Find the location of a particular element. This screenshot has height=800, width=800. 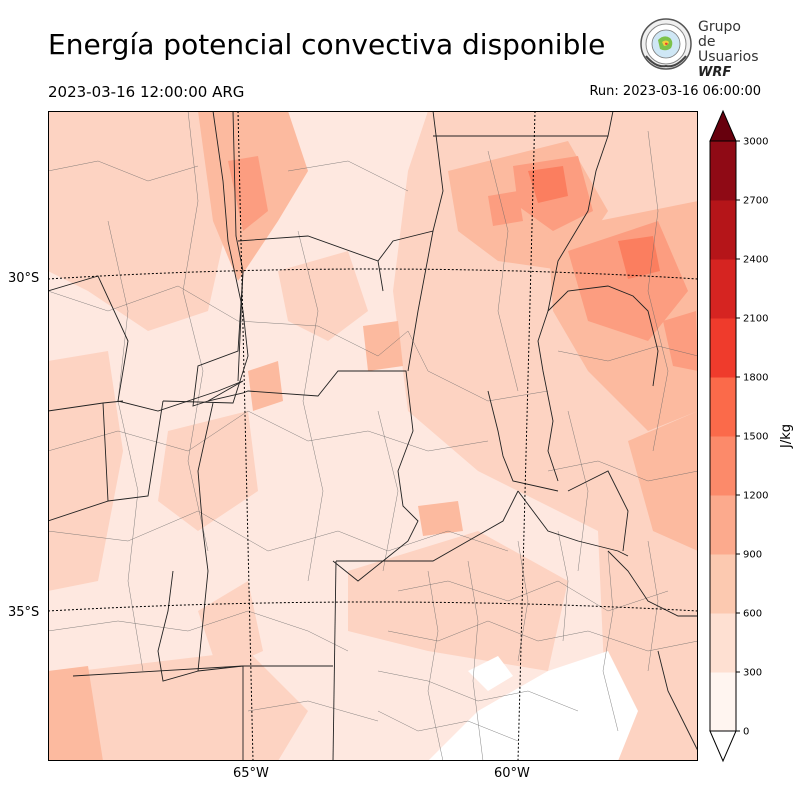

colorbar-tick-label: 3000 is located at coordinates (755, 142).